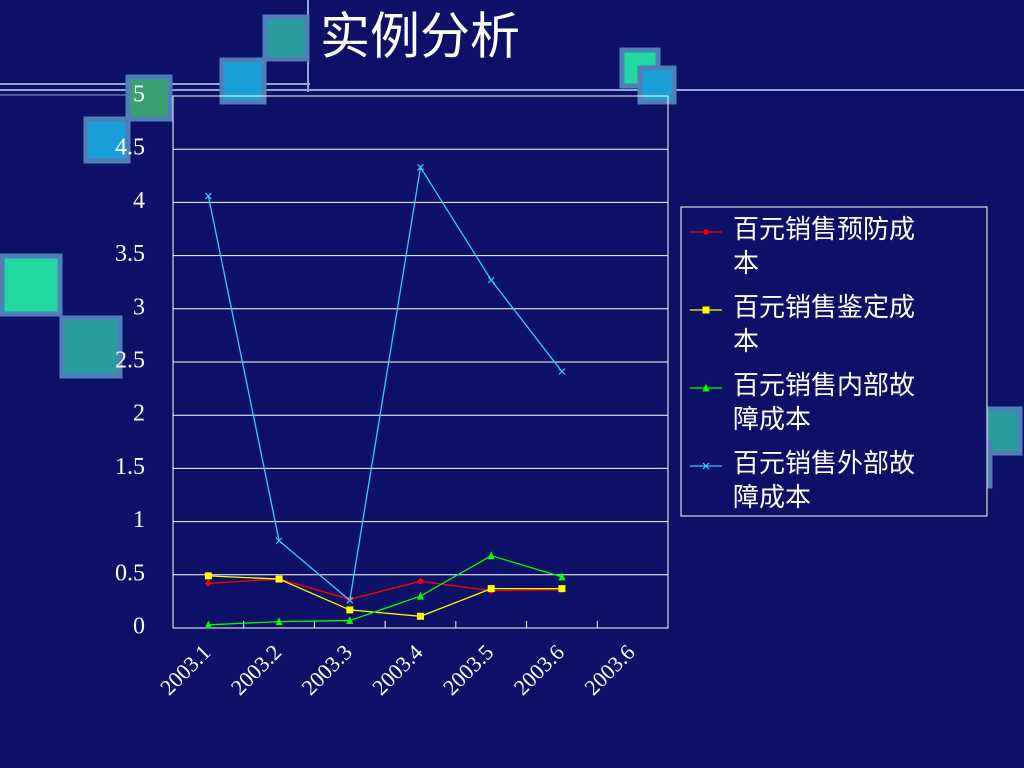 The width and height of the screenshot is (1024, 768). Describe the element at coordinates (139, 307) in the screenshot. I see `y-tick-label: 3` at that location.